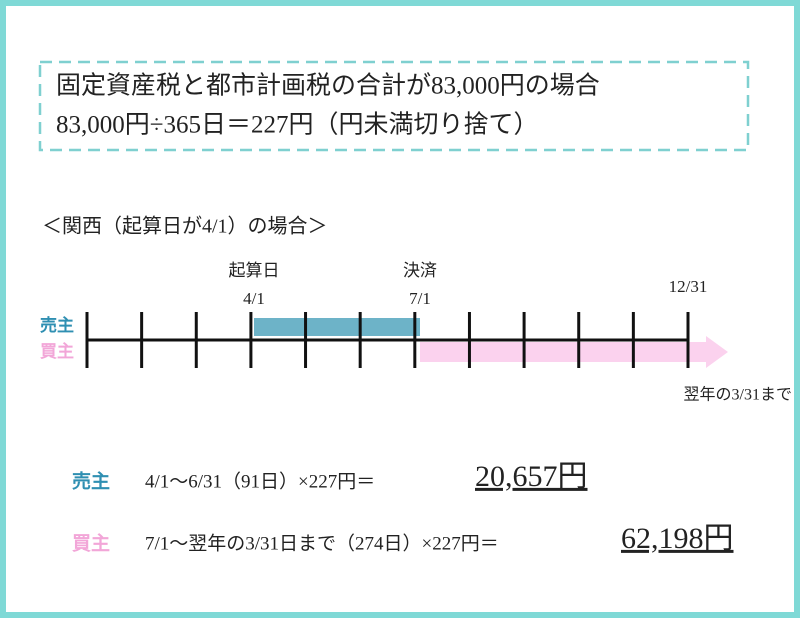  Describe the element at coordinates (574, 352) in the screenshot. I see `buyer-period-arrow` at that location.